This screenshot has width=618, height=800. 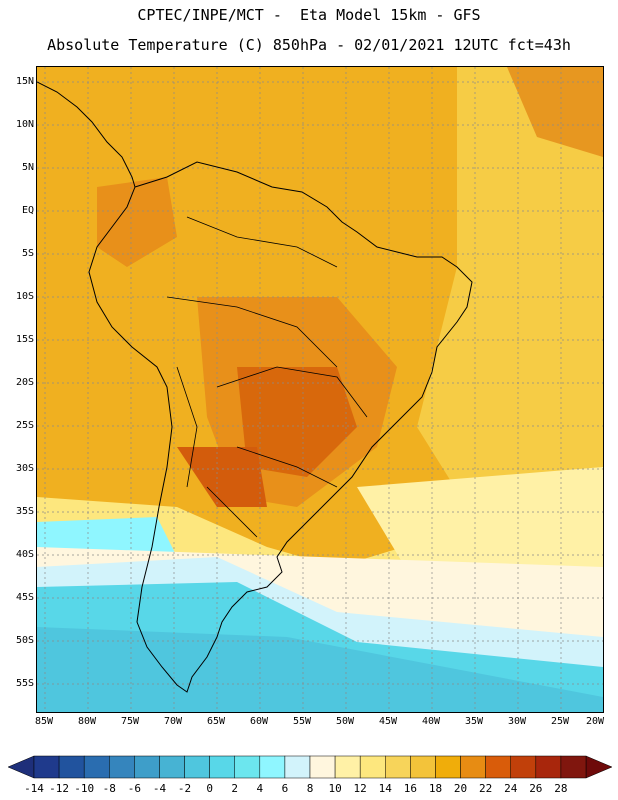 I want to click on lon-label: 25W, so click(x=560, y=721).